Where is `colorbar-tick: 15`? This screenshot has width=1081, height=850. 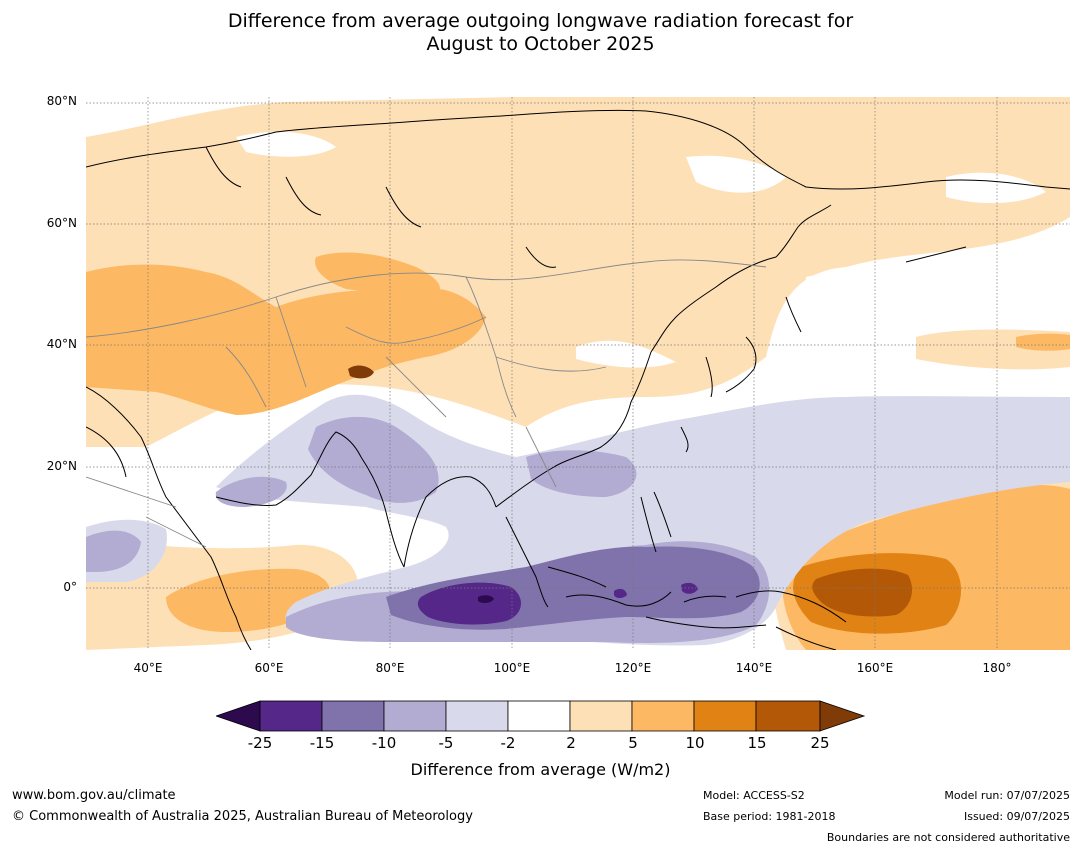
colorbar-tick: 15 is located at coordinates (757, 743).